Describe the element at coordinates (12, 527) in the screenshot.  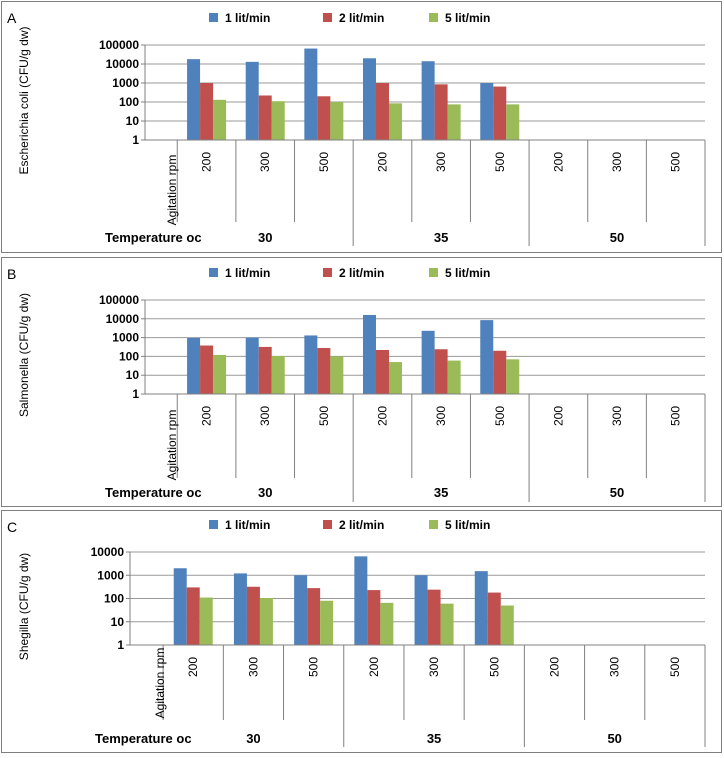
I see `panel-label: C` at that location.